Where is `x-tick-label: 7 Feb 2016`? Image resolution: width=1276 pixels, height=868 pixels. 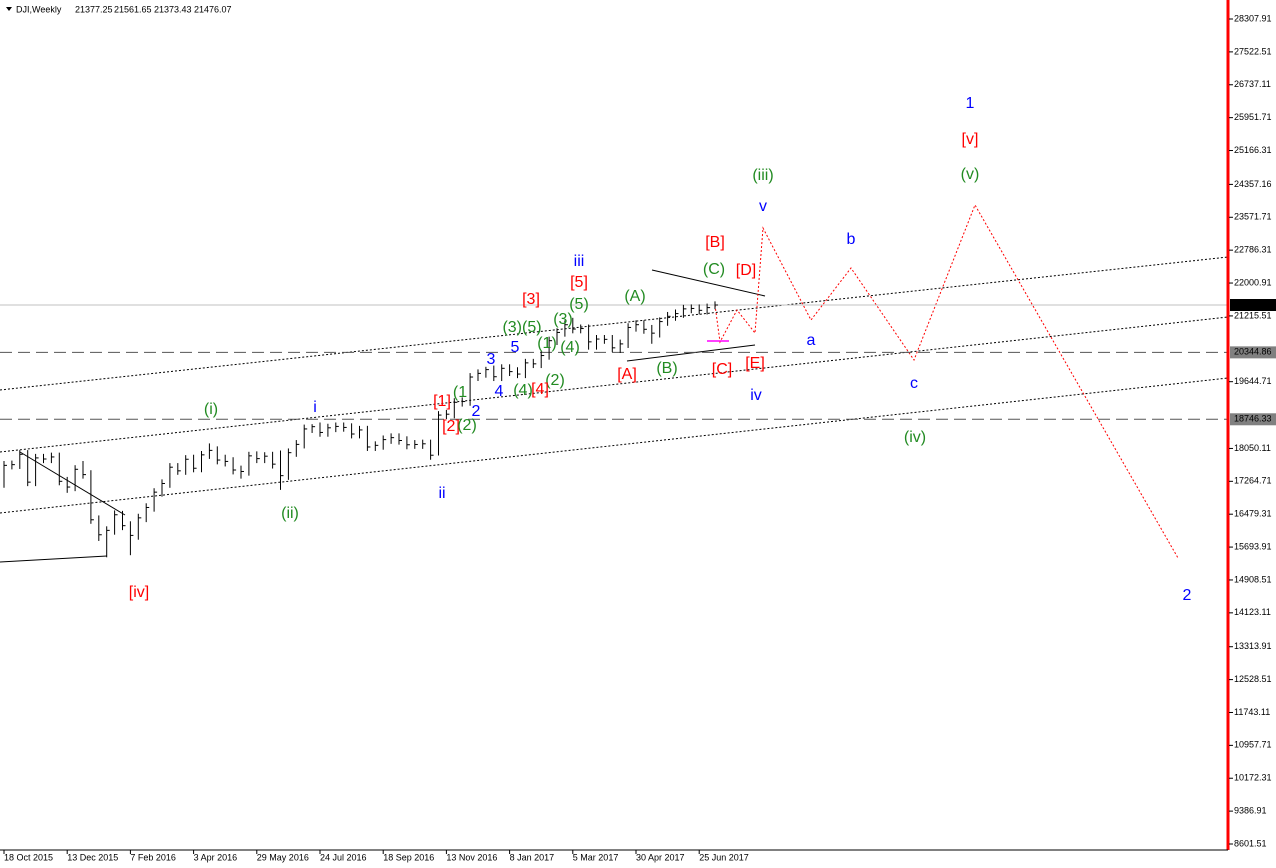 x-tick-label: 7 Feb 2016 is located at coordinates (153, 857).